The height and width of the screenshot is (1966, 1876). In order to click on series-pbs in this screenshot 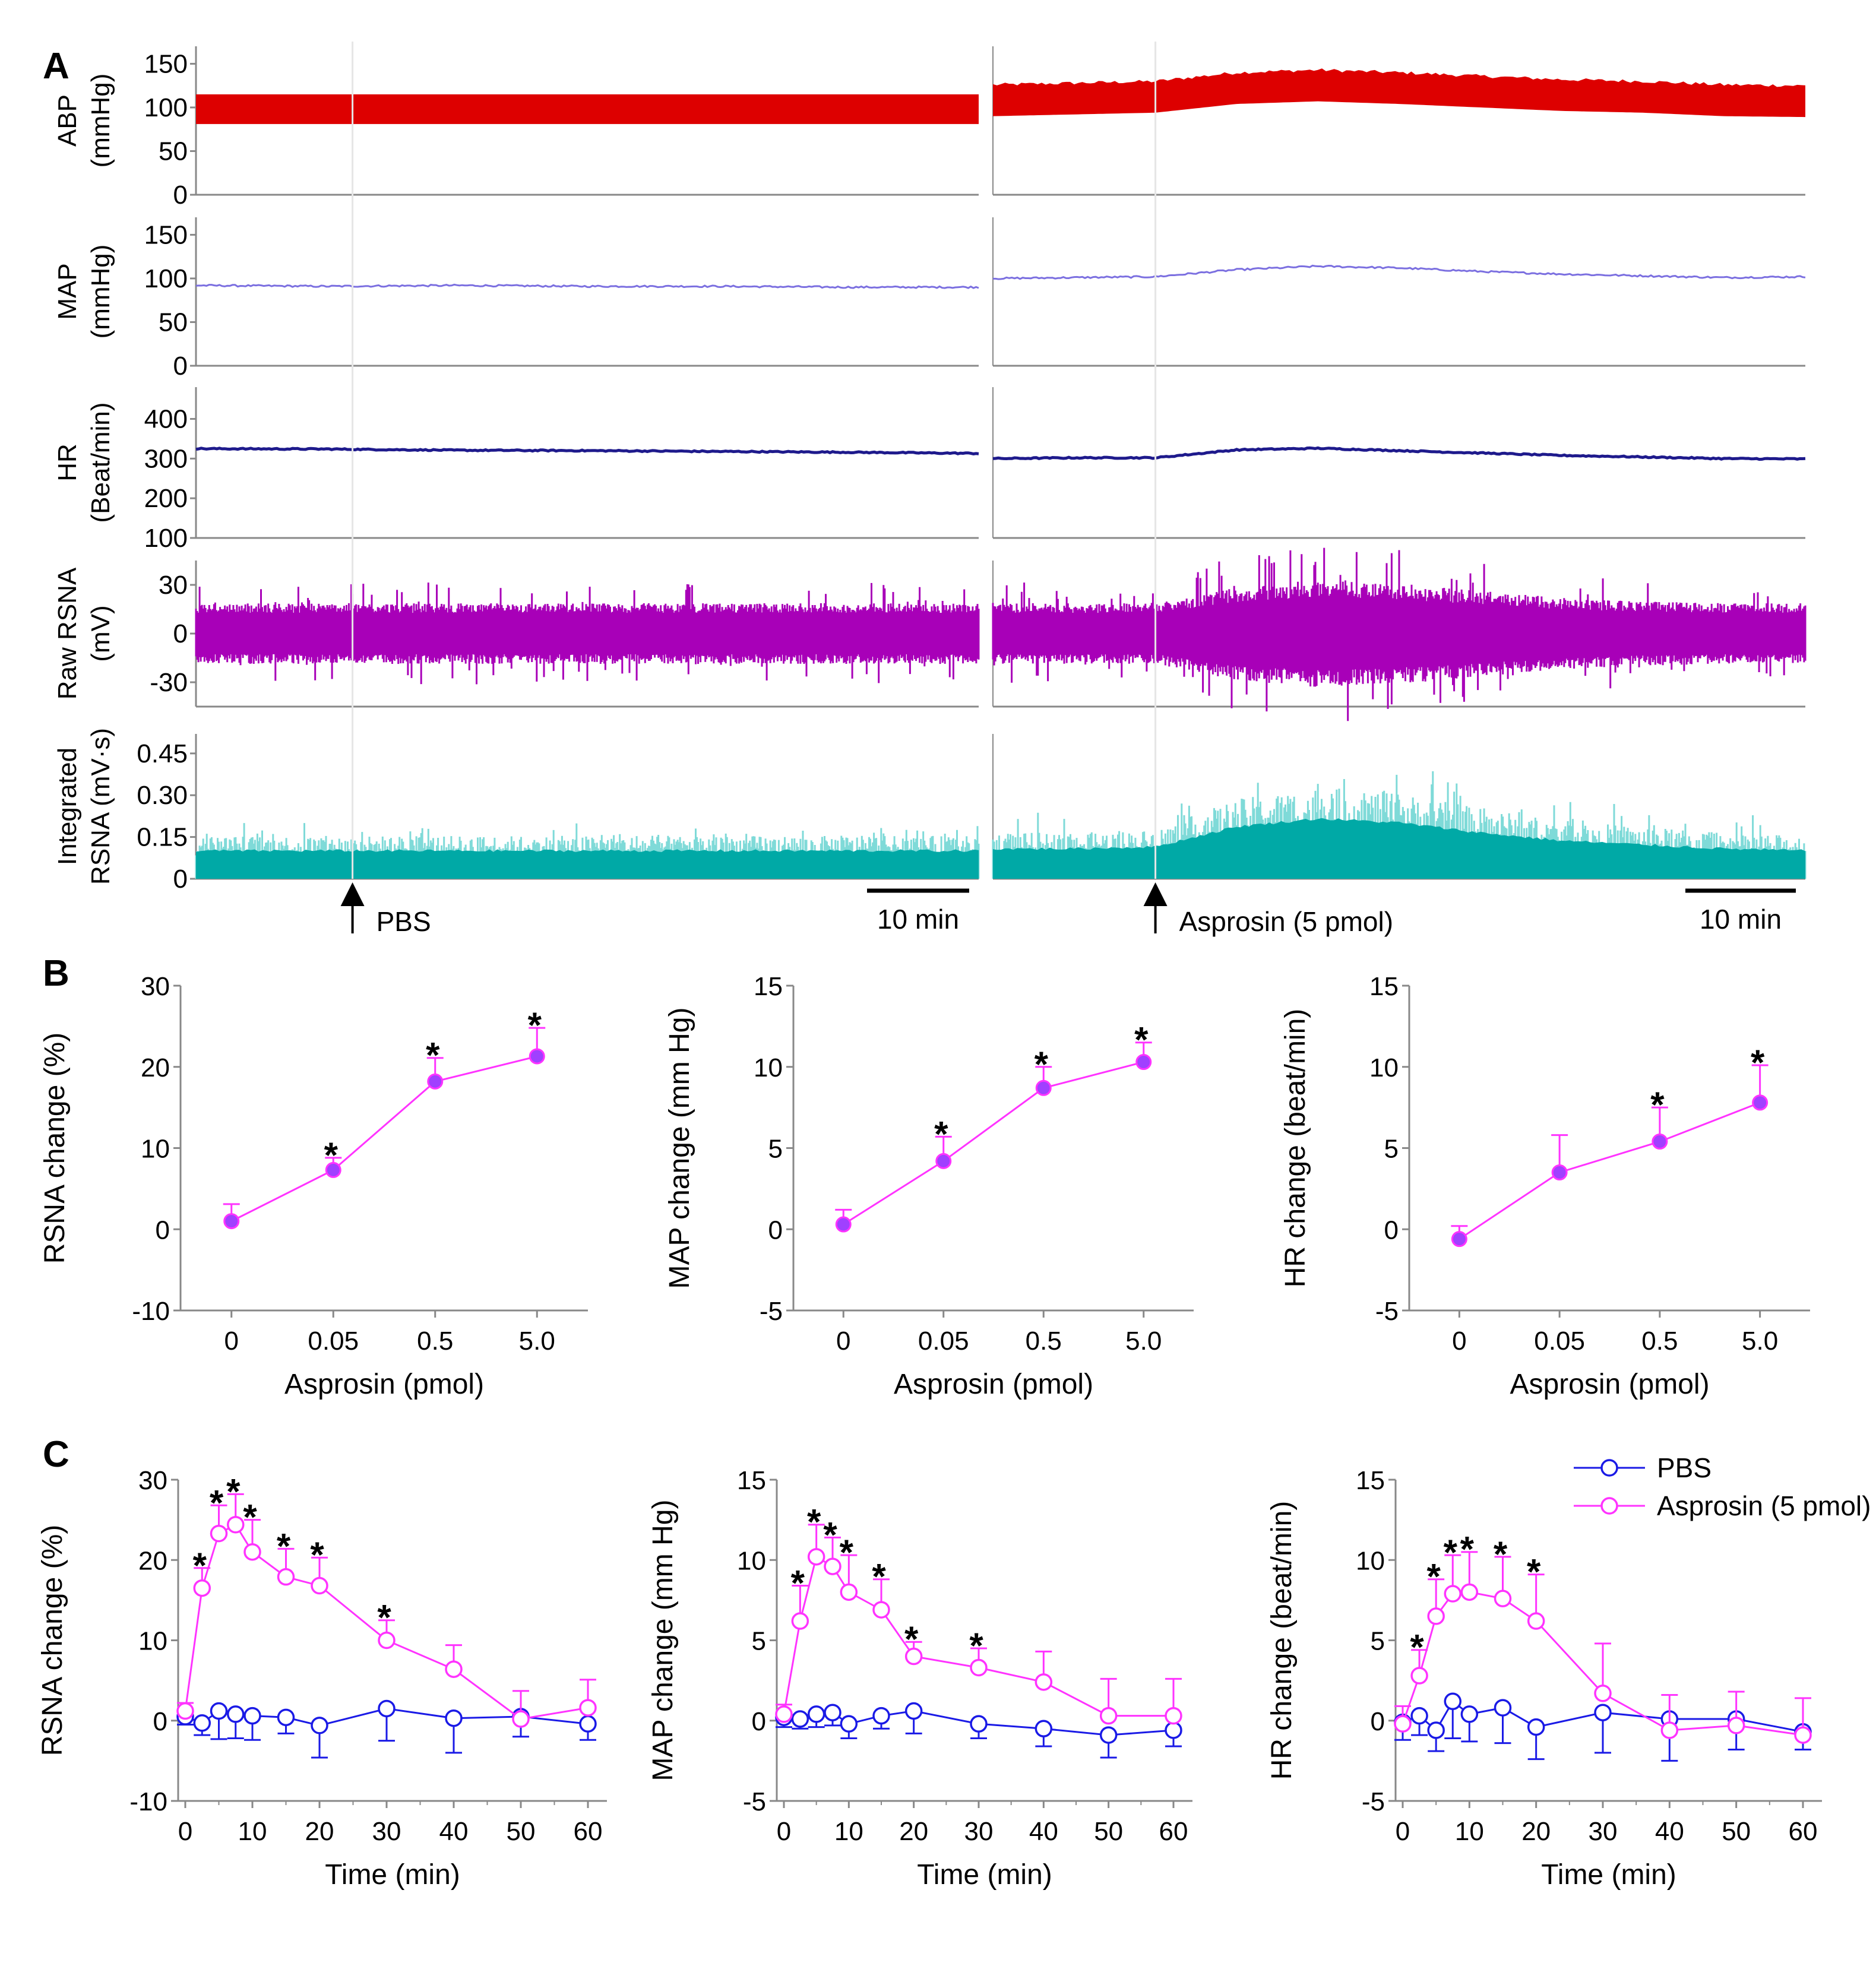, I will do `click(978, 1730)`.